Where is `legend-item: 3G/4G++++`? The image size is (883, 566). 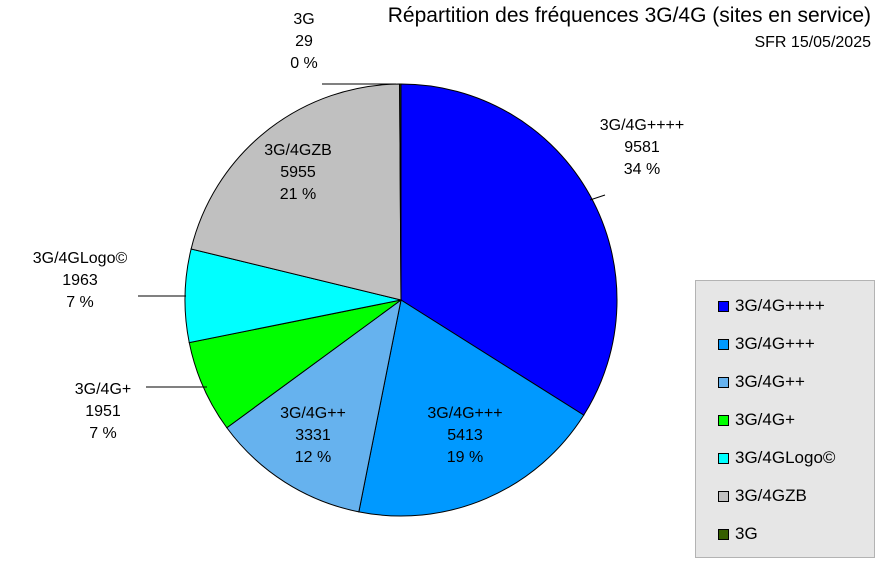
legend-item: 3G/4G++++ is located at coordinates (771, 306).